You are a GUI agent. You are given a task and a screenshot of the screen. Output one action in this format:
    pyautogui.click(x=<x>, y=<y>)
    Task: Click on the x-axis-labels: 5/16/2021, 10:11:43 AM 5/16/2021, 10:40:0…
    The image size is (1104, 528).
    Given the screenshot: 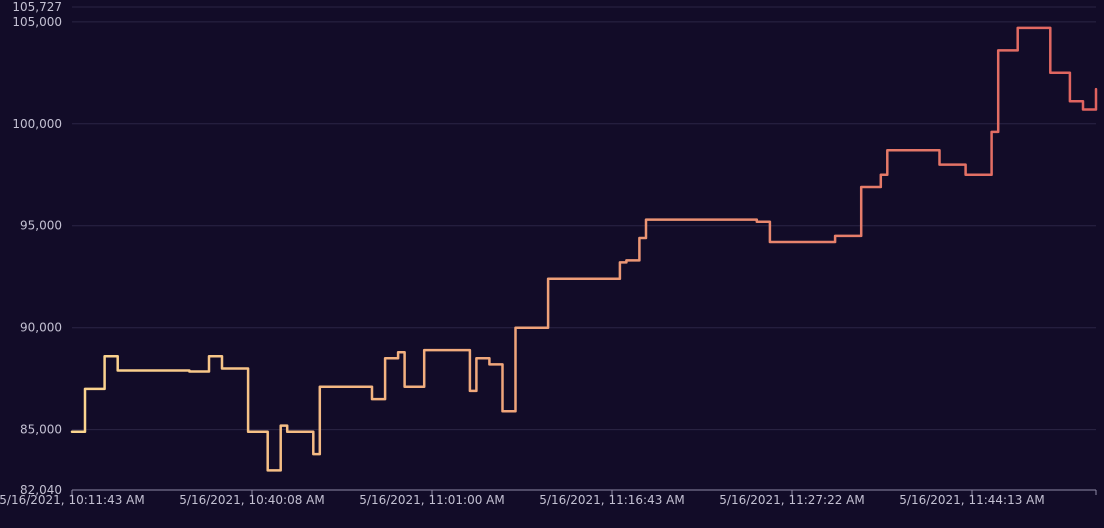 What is the action you would take?
    pyautogui.click(x=522, y=500)
    